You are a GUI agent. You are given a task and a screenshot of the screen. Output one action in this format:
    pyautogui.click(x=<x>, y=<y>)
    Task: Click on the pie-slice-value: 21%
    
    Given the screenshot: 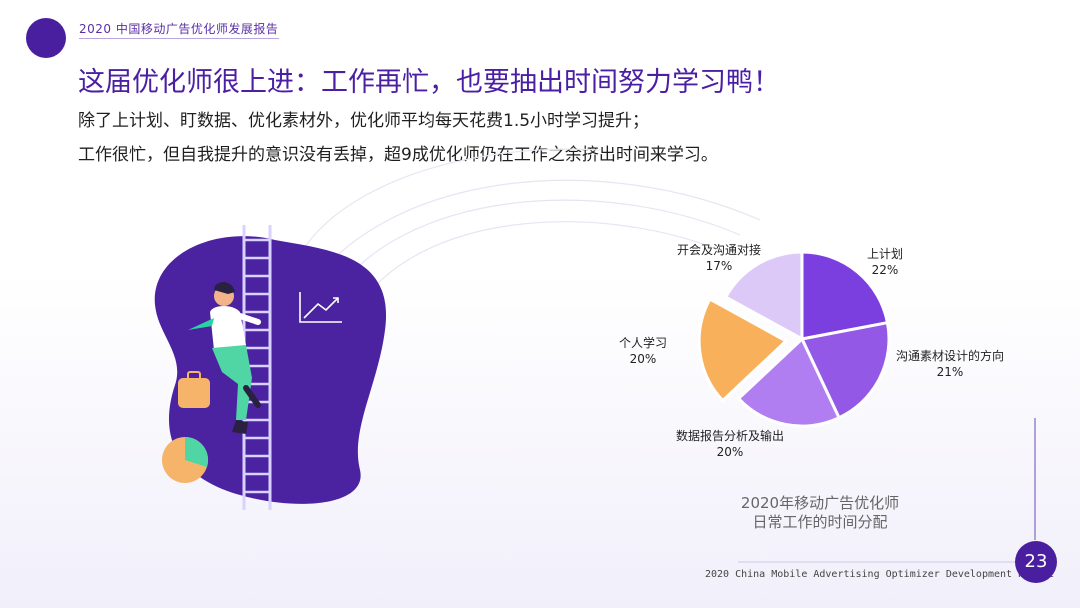 What is the action you would take?
    pyautogui.click(x=950, y=372)
    